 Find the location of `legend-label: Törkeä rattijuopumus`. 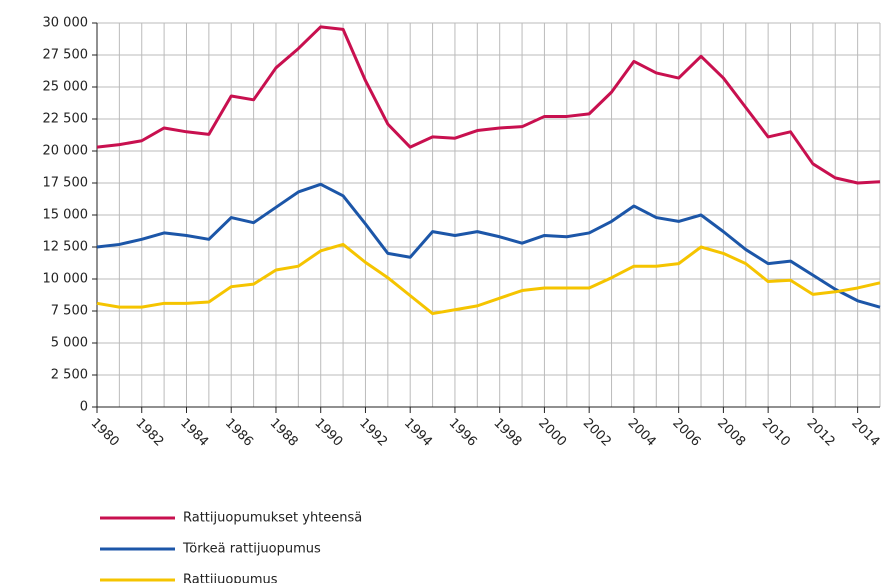

legend-label: Törkeä rattijuopumus is located at coordinates (251, 549).